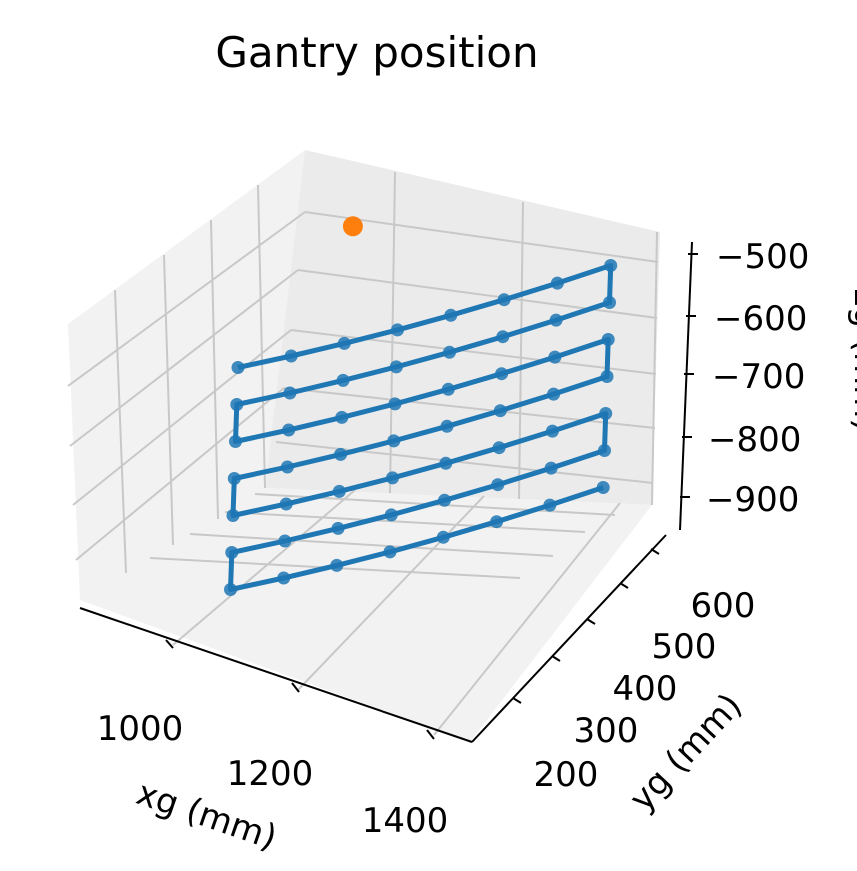 This screenshot has height=871, width=857. Describe the element at coordinates (851, 359) in the screenshot. I see `z-axis-label: zg (mm)` at that location.